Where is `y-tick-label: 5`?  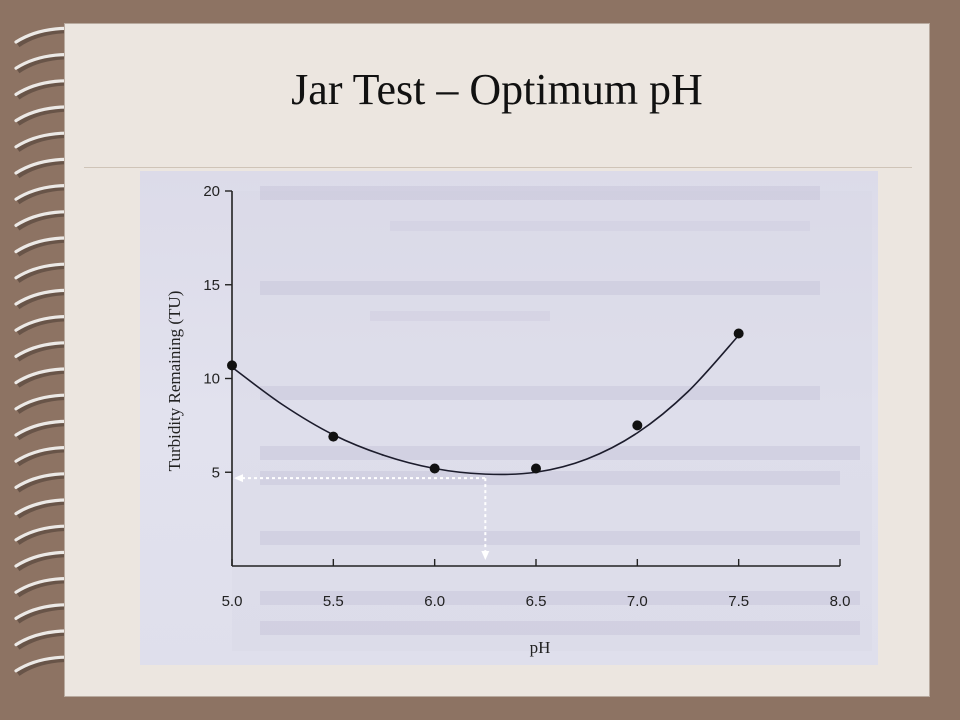 y-tick-label: 5 is located at coordinates (216, 472).